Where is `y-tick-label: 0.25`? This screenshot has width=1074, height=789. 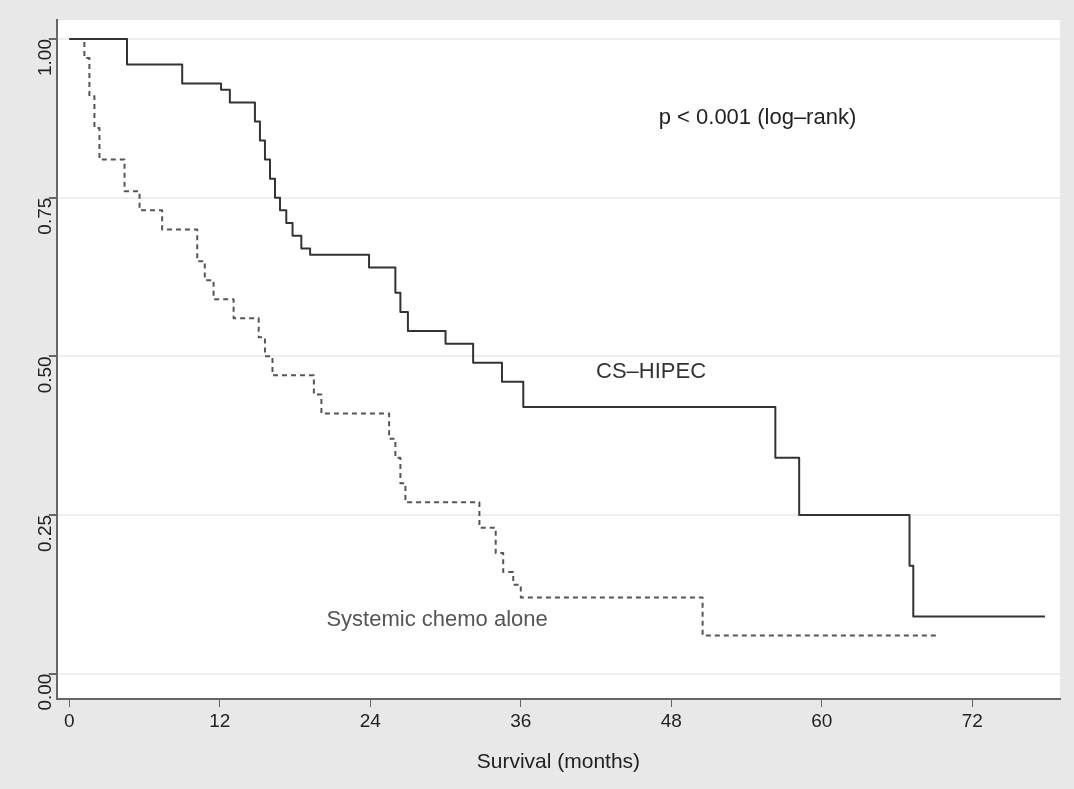
y-tick-label: 0.25 is located at coordinates (45, 533).